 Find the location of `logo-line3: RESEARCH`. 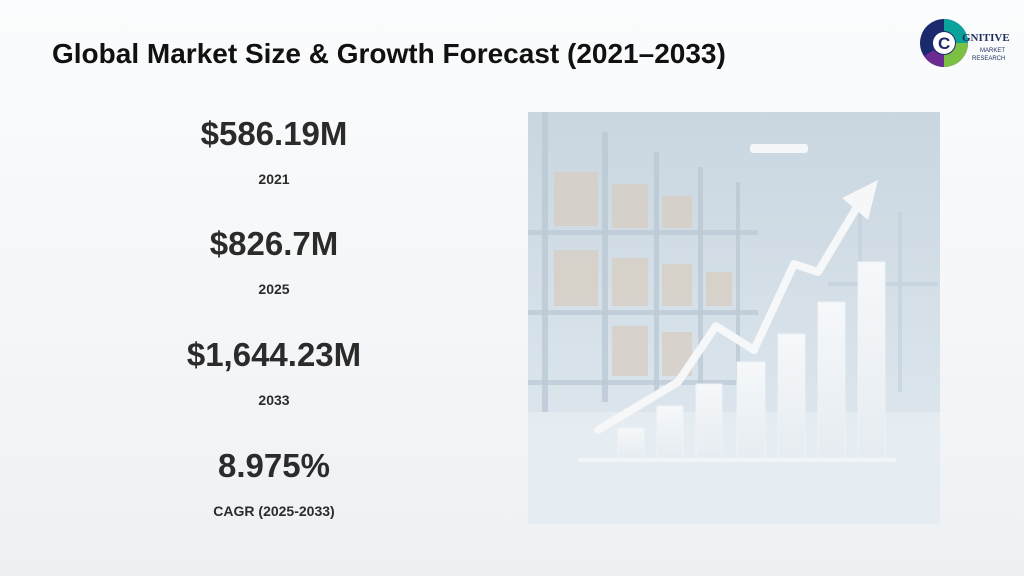

logo-line3: RESEARCH is located at coordinates (988, 59).